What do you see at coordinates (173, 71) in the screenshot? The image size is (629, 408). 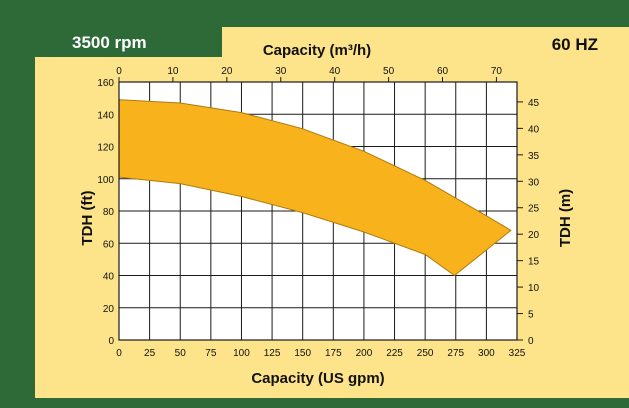 I see `x-tick-label-m3h: 10` at bounding box center [173, 71].